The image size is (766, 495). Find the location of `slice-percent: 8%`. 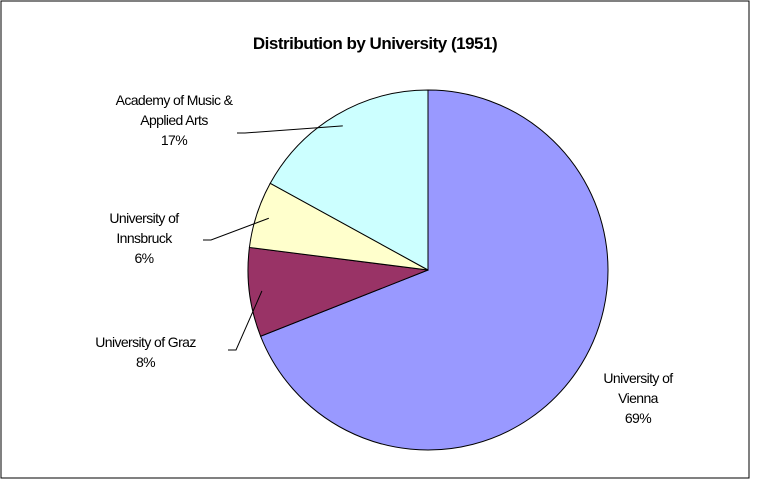

slice-percent: 8% is located at coordinates (145, 362).